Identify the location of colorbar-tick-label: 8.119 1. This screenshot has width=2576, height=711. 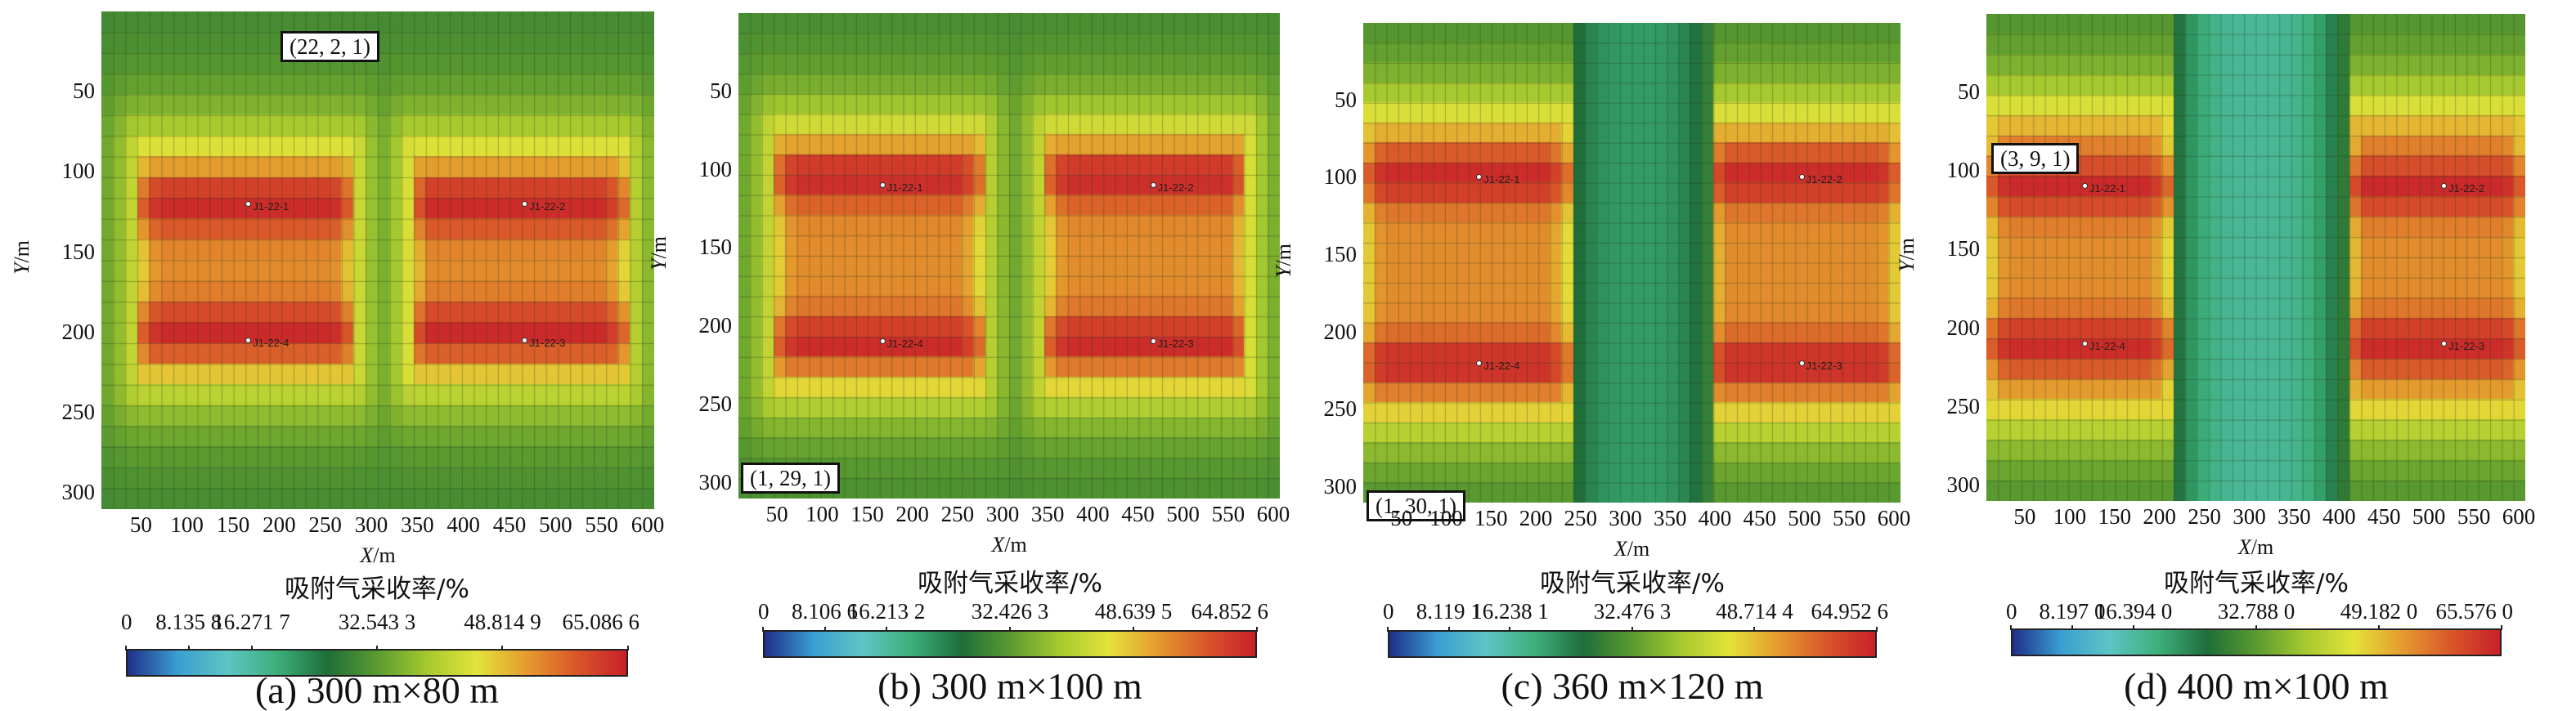
(1449, 611).